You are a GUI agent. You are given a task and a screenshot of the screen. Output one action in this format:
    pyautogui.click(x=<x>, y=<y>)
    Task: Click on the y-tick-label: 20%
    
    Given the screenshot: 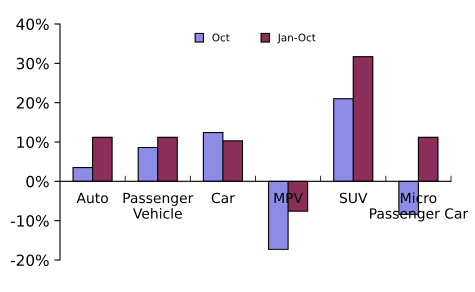 What is the action you would take?
    pyautogui.click(x=32, y=103)
    